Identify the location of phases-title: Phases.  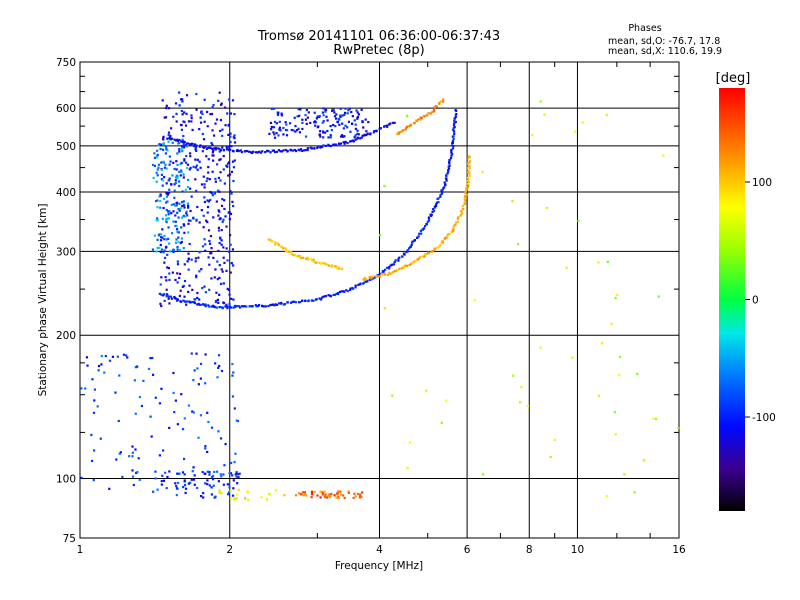
(644, 28).